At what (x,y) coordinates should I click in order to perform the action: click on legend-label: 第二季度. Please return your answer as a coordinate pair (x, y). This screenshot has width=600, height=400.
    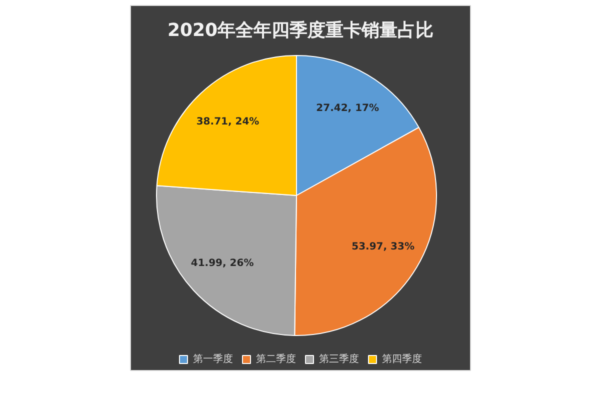
    Looking at the image, I should click on (276, 359).